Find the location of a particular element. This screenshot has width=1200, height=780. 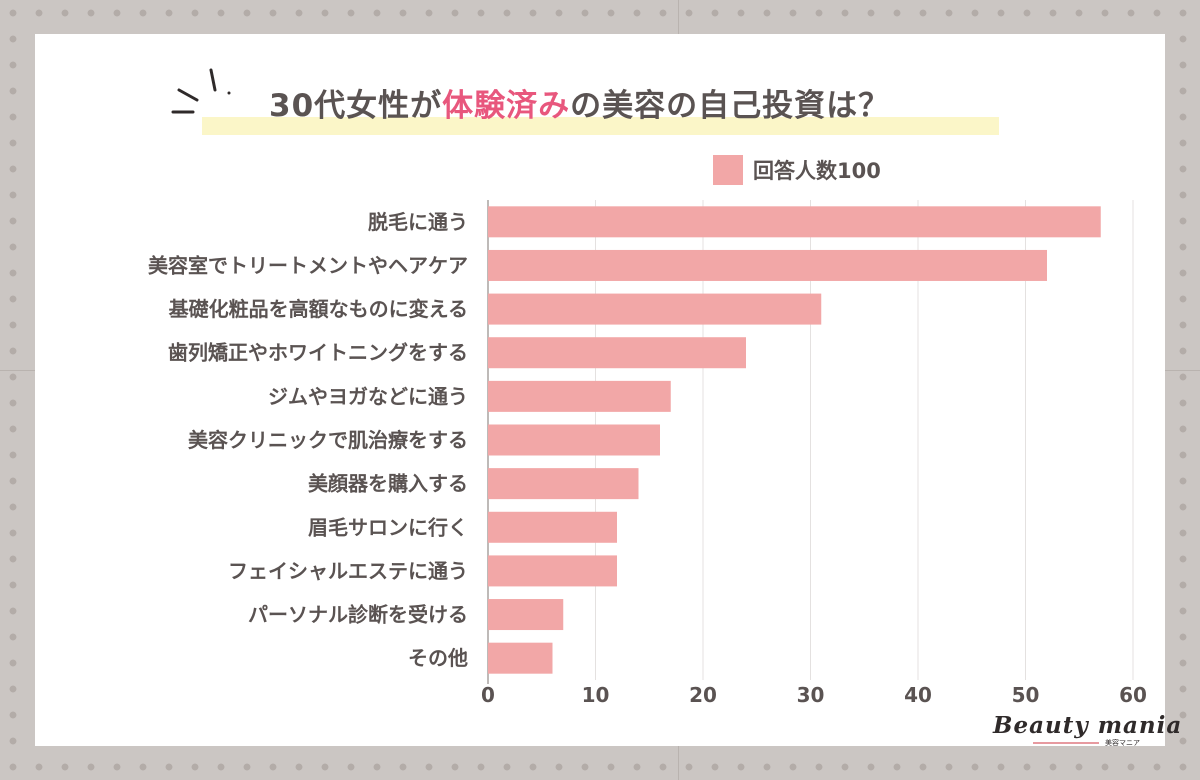

x-tick-label: 20 is located at coordinates (703, 695).